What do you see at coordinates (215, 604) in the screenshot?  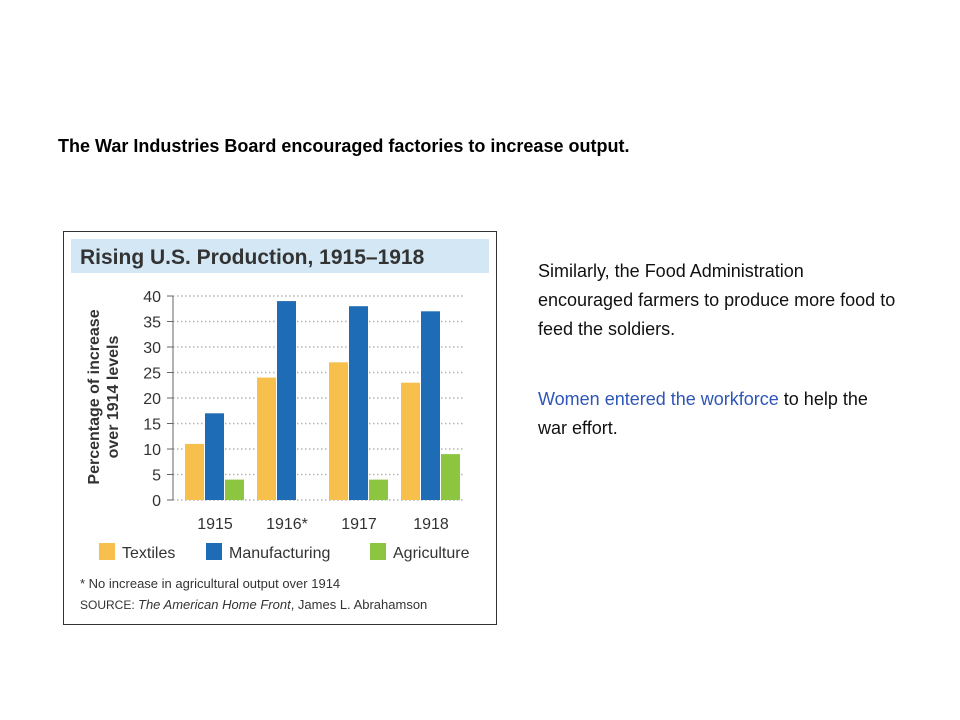 I see `source-title: The American Home Front` at bounding box center [215, 604].